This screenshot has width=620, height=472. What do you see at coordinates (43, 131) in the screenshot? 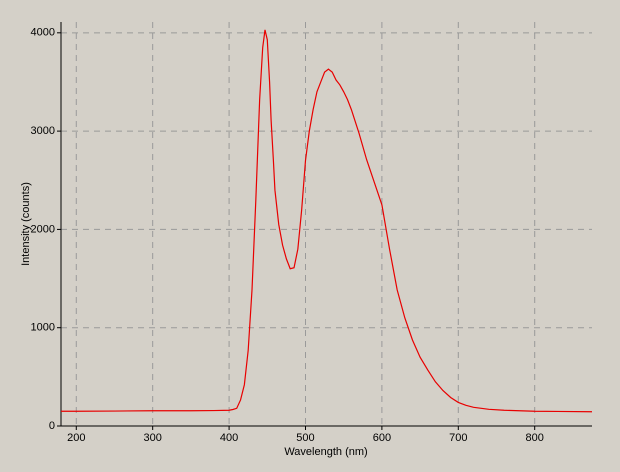
I see `y-tick-label: 3000` at bounding box center [43, 131].